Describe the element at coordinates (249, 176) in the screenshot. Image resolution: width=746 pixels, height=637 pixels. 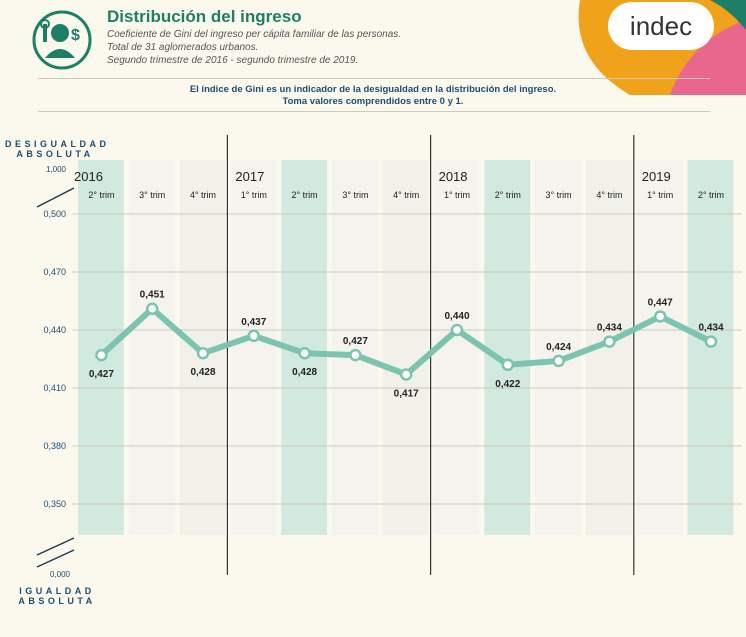
I see `year-label: 2017` at that location.